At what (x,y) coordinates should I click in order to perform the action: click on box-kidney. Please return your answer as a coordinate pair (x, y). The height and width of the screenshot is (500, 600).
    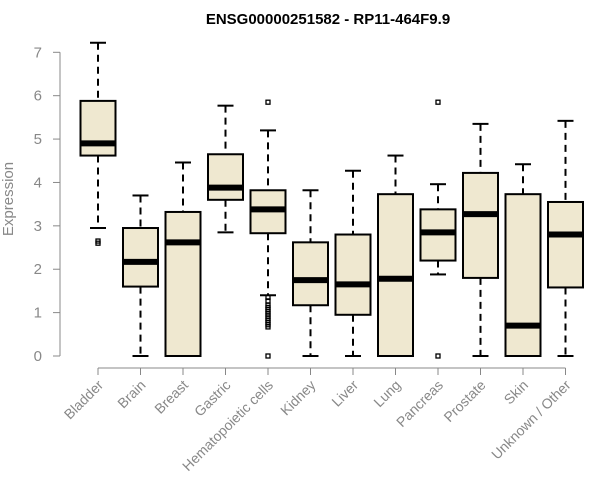
    Looking at the image, I should click on (310, 273).